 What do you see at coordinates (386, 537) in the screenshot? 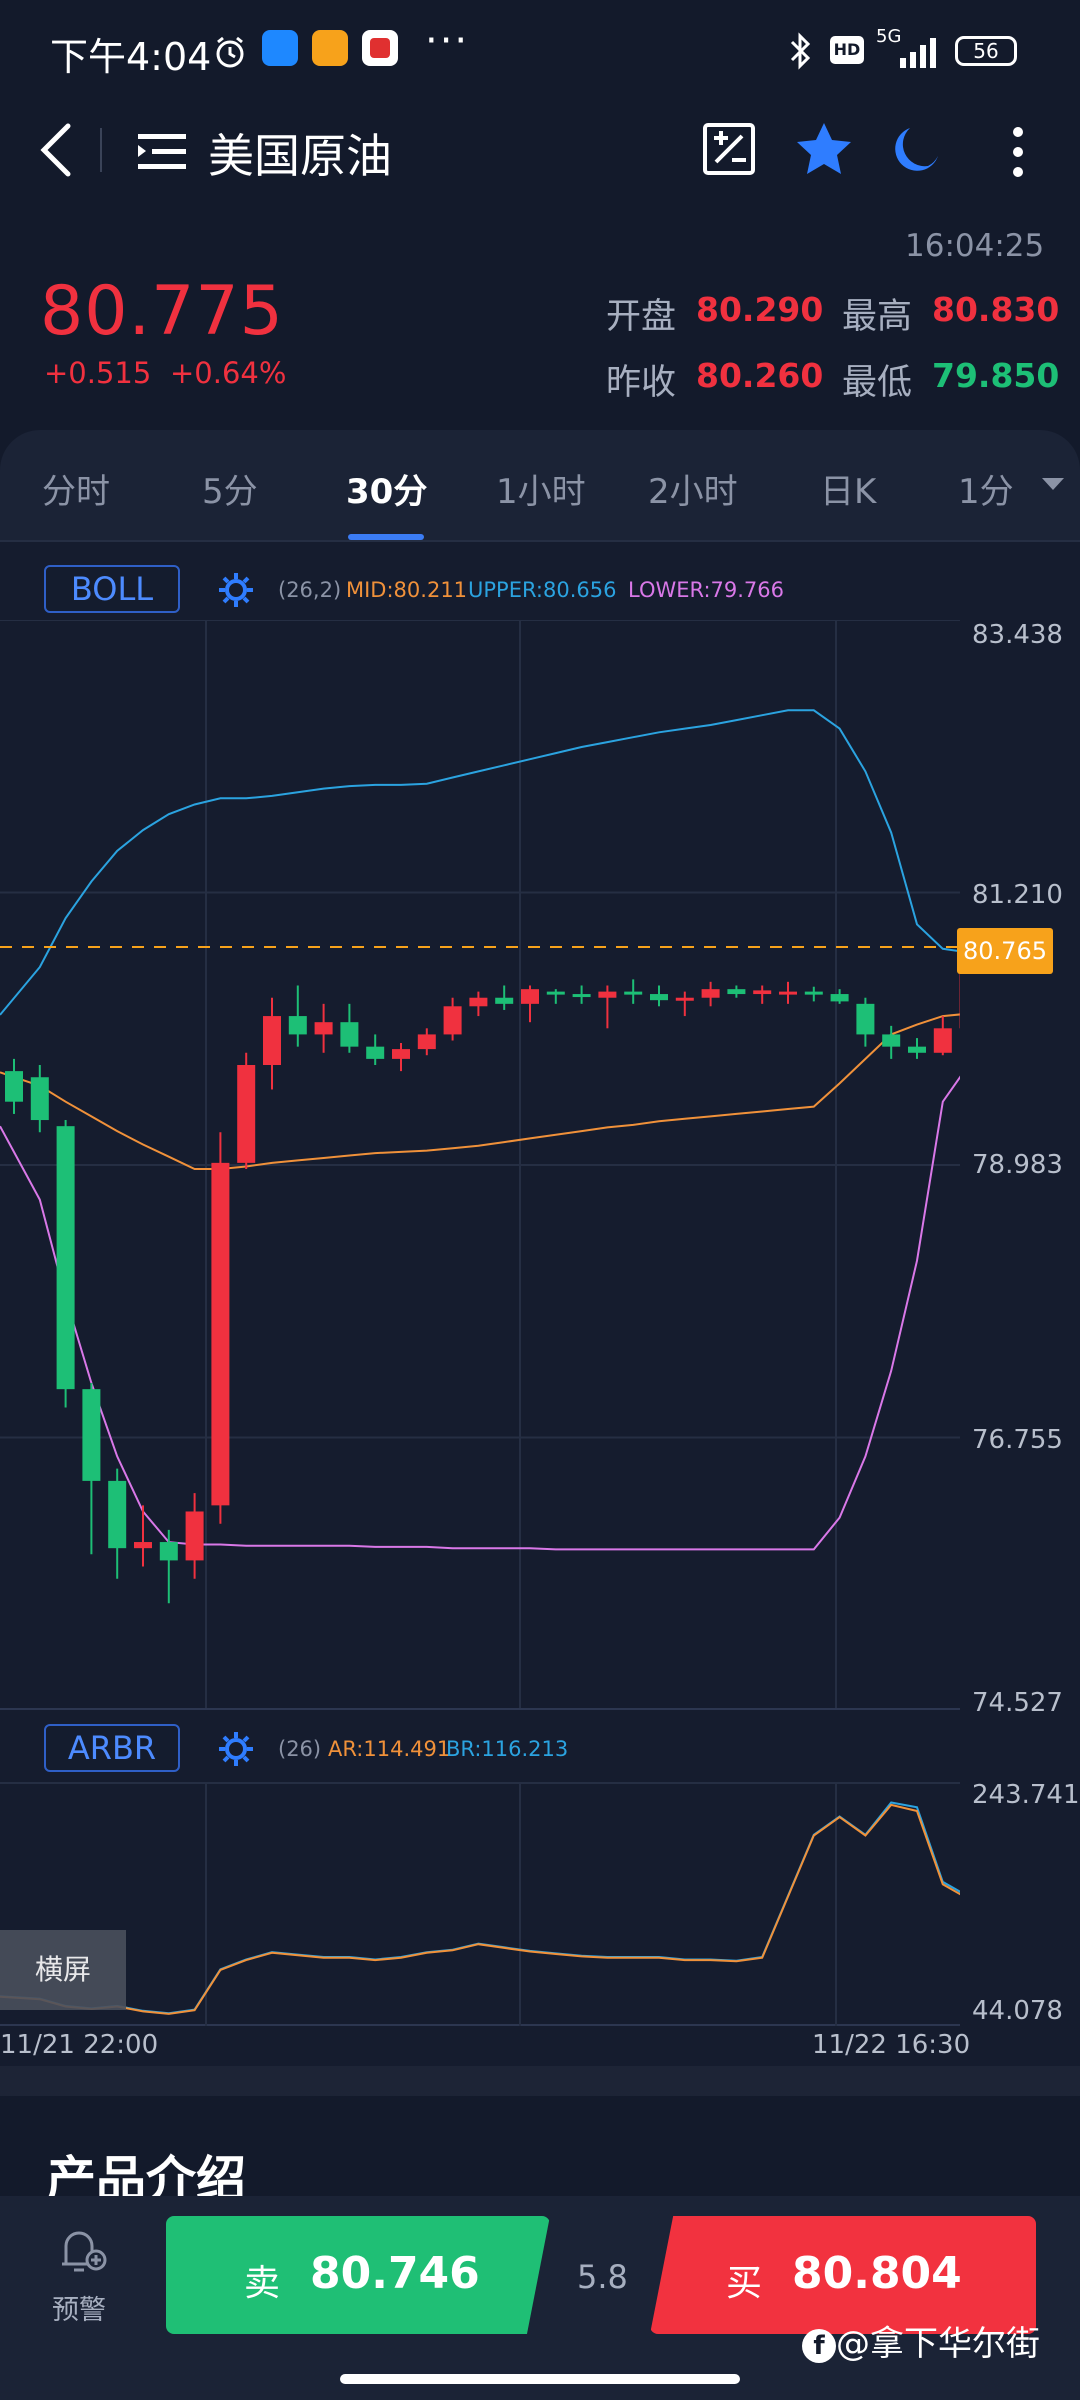
I see `active-tab-indicator` at bounding box center [386, 537].